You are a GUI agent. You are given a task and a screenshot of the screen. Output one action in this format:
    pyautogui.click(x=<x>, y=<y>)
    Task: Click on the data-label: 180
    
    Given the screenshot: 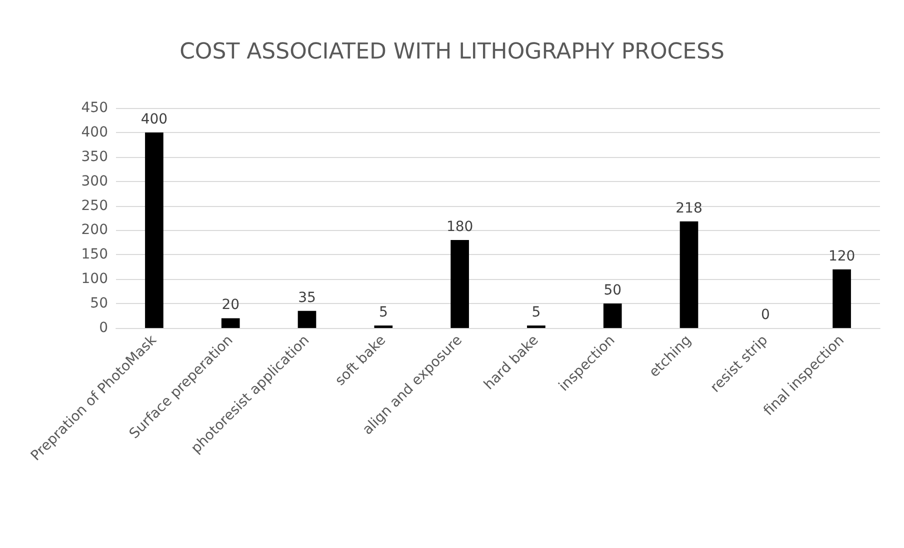 What is the action you would take?
    pyautogui.click(x=460, y=227)
    